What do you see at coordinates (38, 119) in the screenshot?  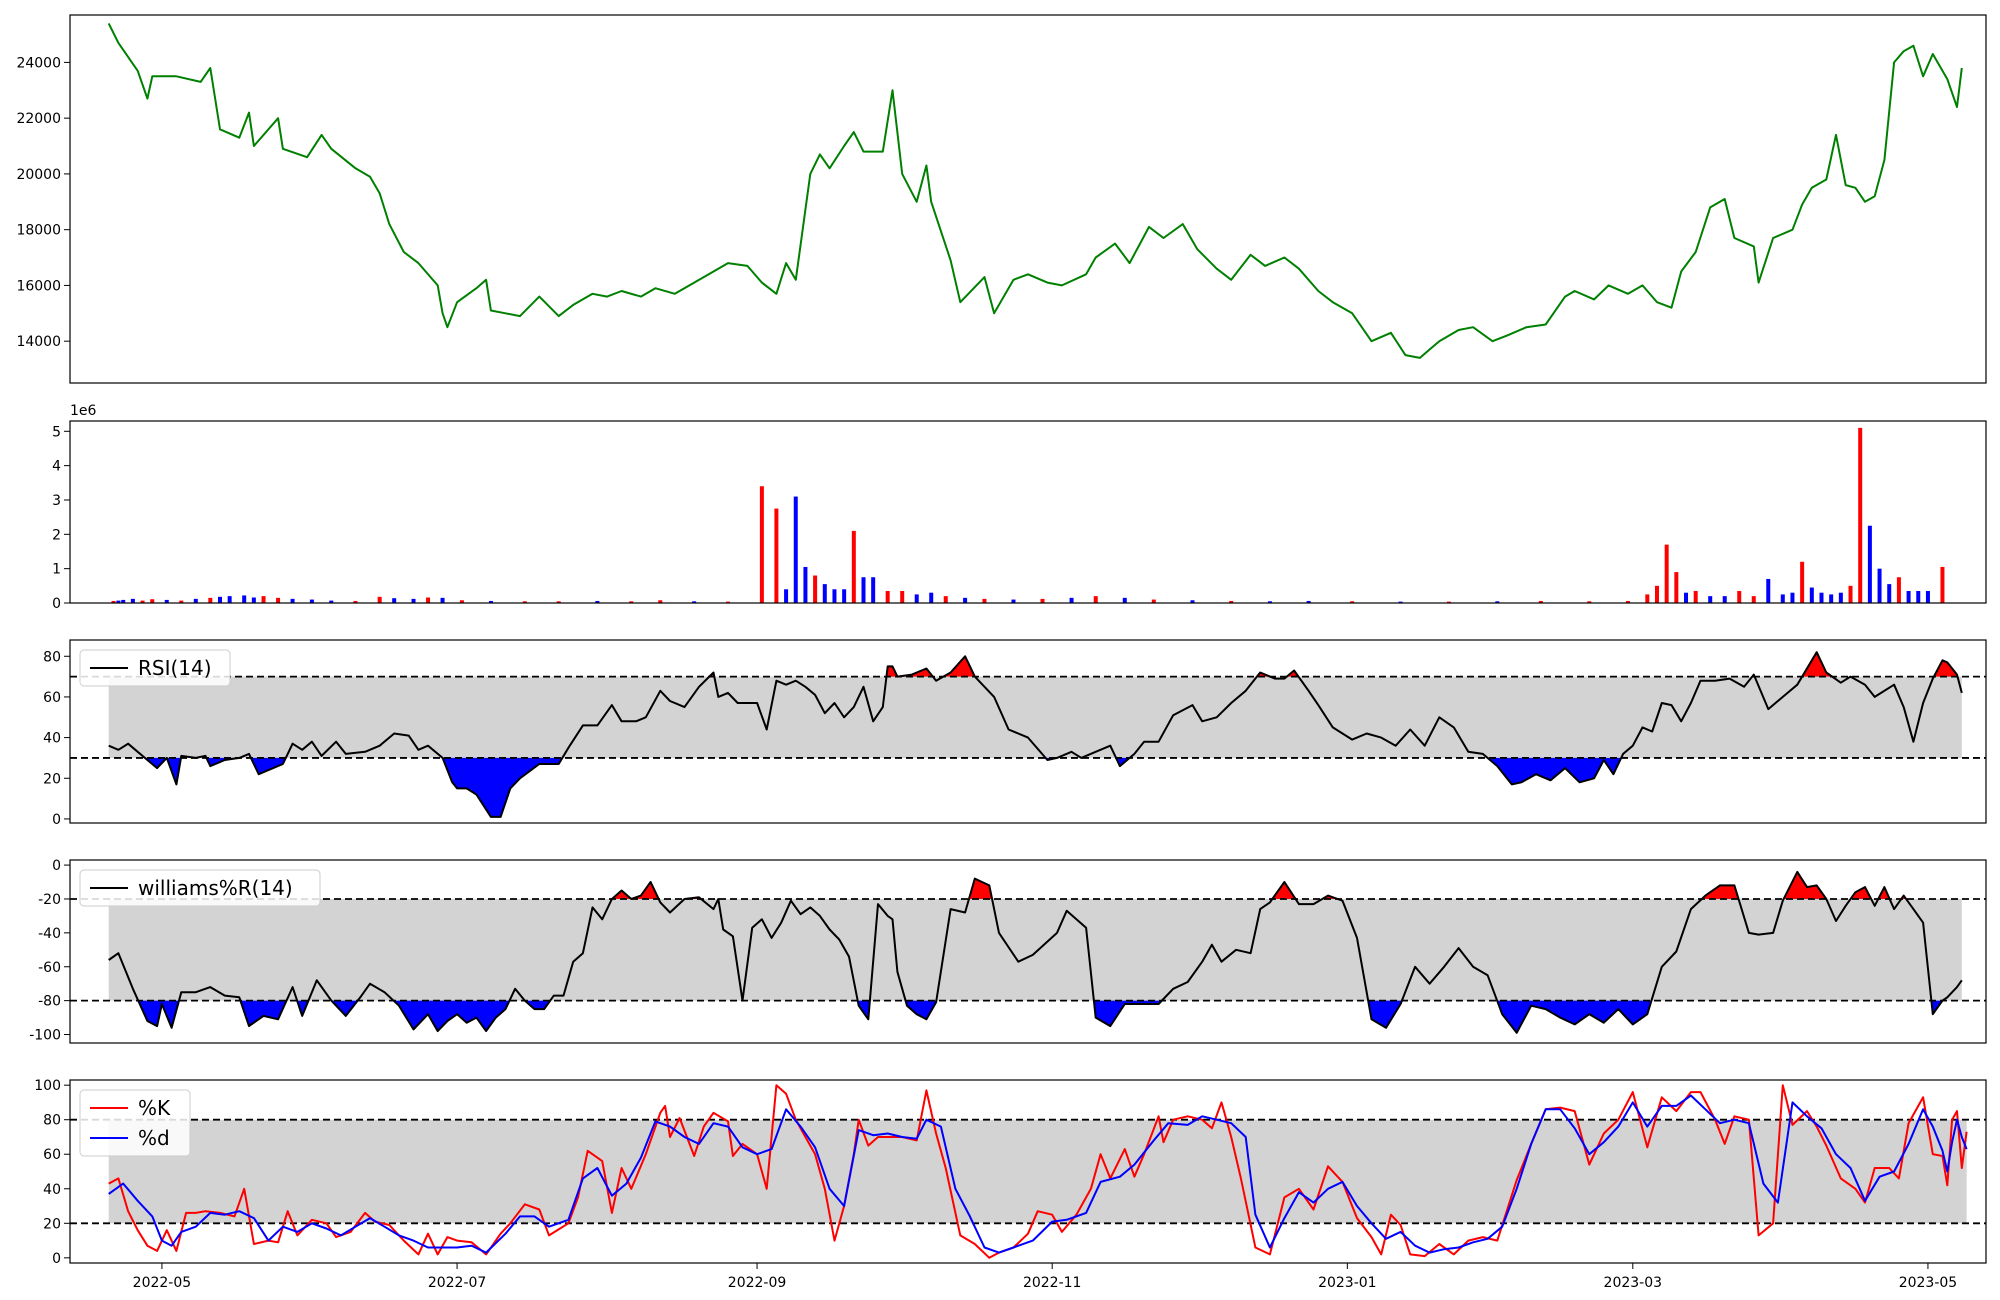 I see `price-ytick-label: 22000` at bounding box center [38, 119].